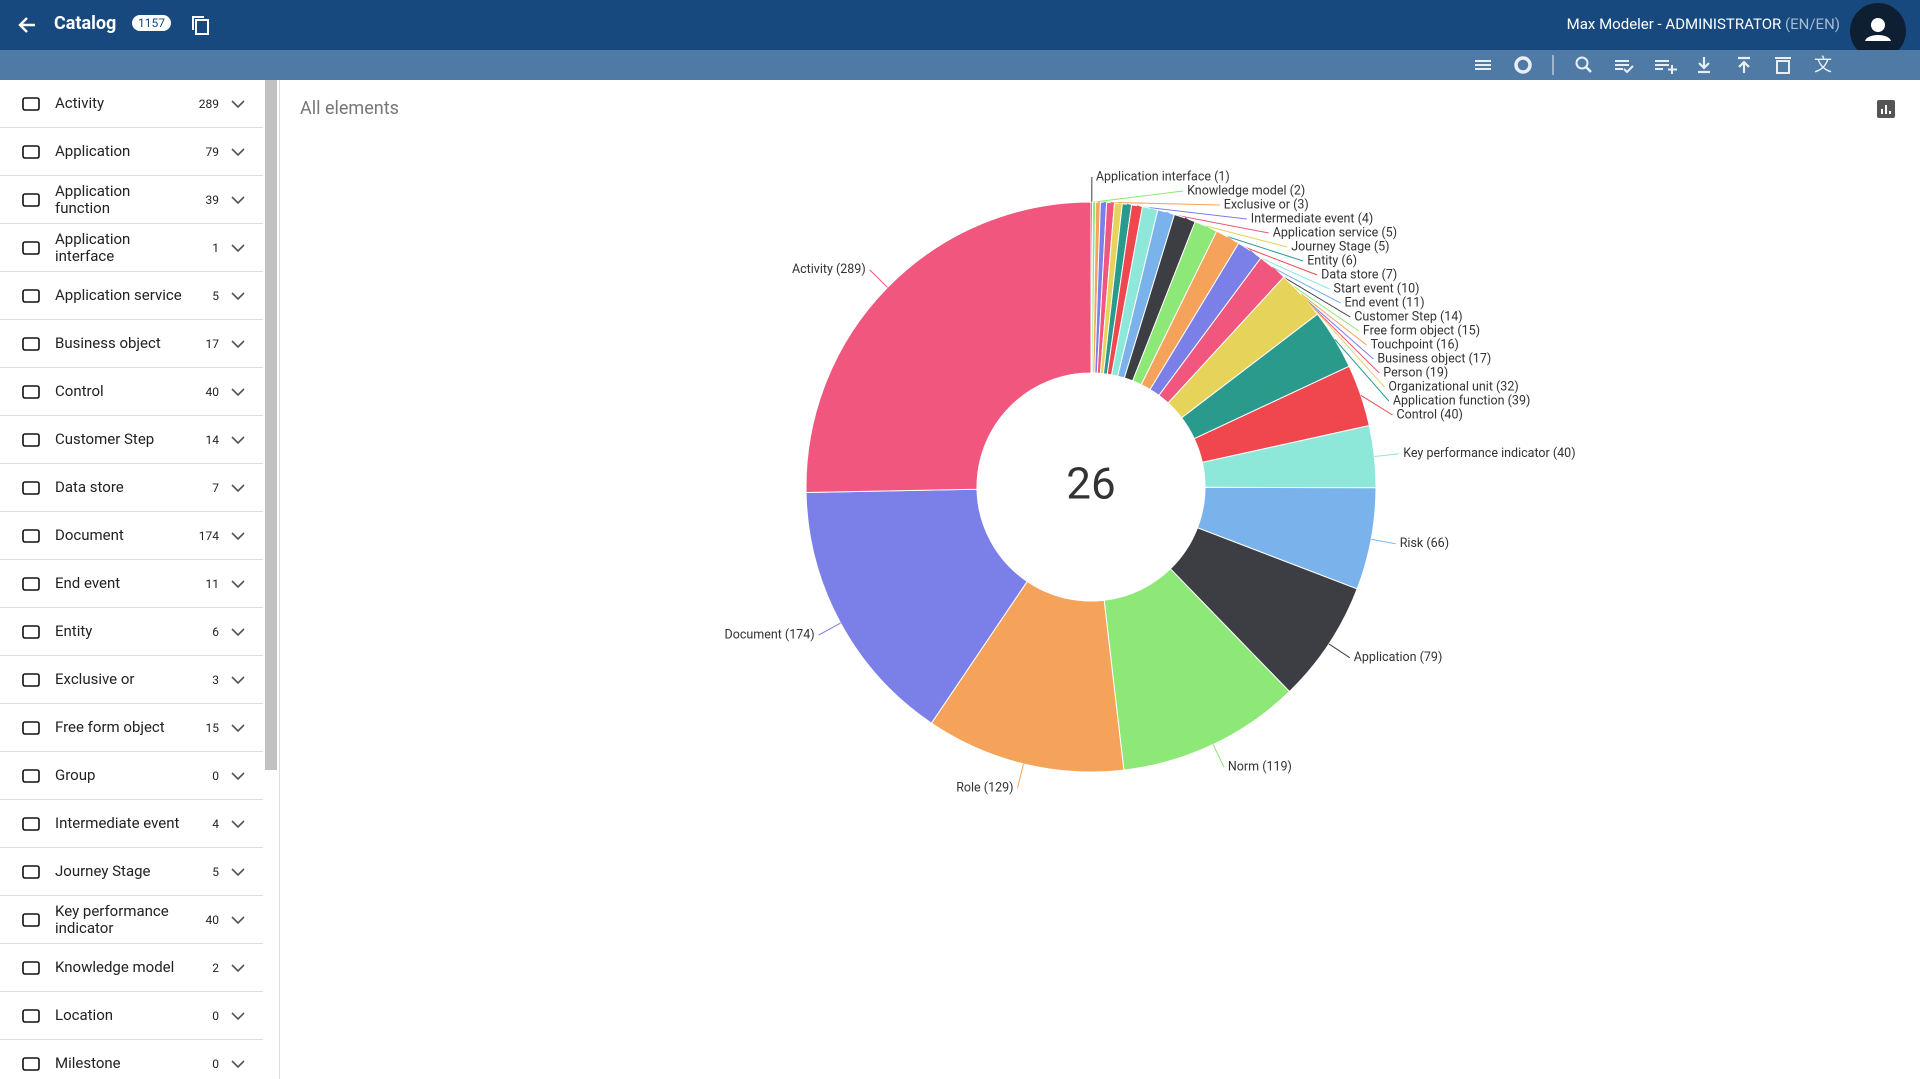  What do you see at coordinates (131, 488) in the screenshot?
I see `catalog-item: Data store 7` at bounding box center [131, 488].